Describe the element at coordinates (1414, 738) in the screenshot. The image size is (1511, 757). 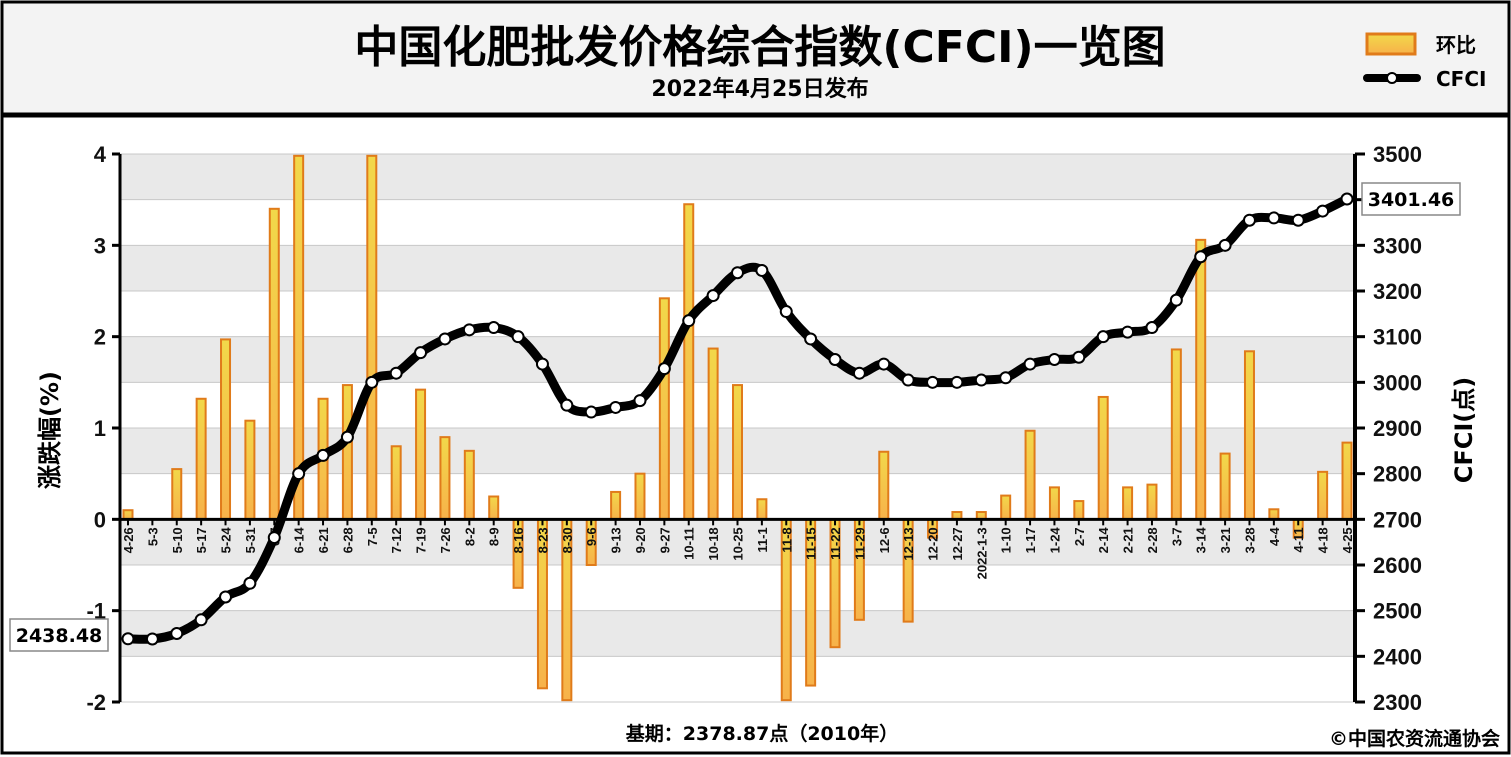
I see `copyright-note: ©中国农资流通协会` at that location.